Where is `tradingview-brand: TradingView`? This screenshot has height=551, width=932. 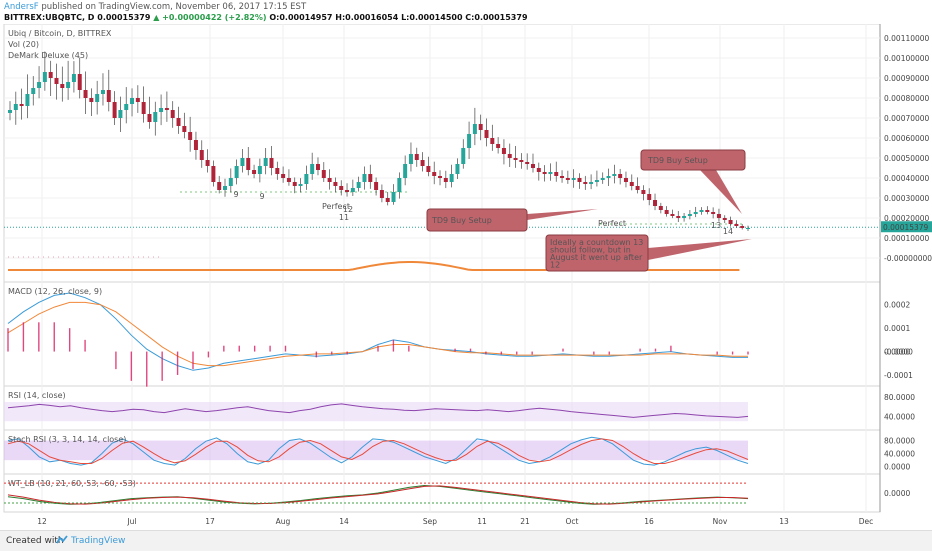
tradingview-brand: TradingView is located at coordinates (98, 541).